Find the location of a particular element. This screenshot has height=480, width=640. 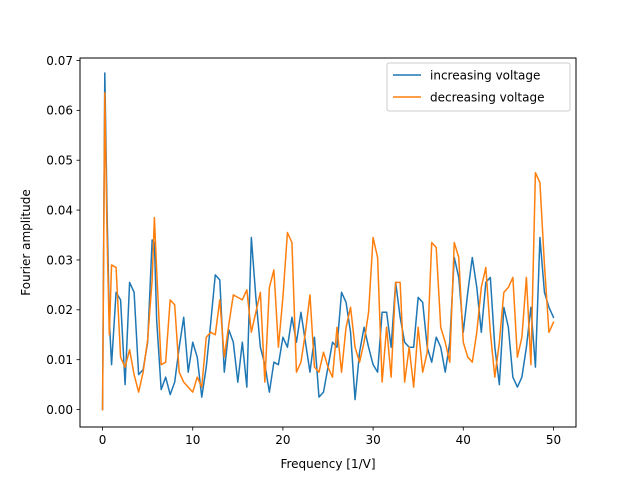

y-tick-label: 0.02 is located at coordinates (59, 310).